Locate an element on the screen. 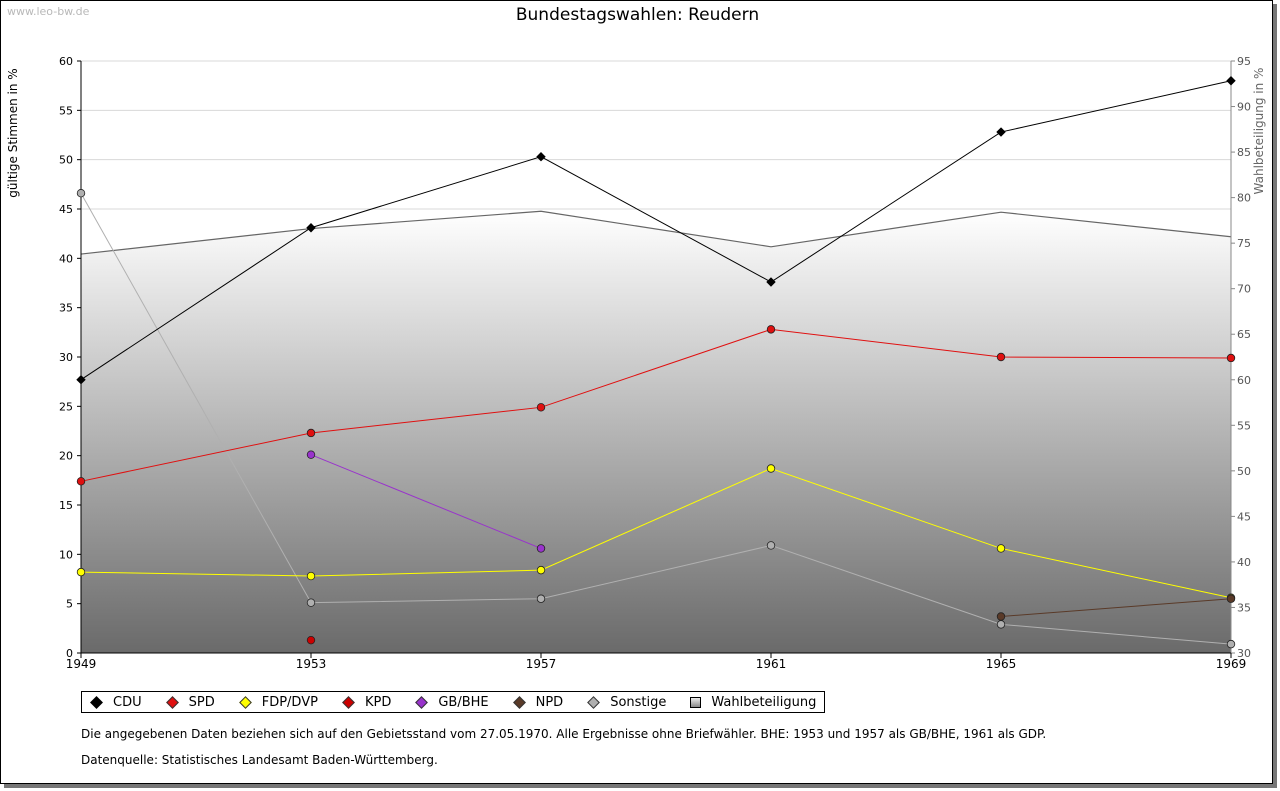 The width and height of the screenshot is (1280, 791). y-tick-label: 50 is located at coordinates (66, 160).